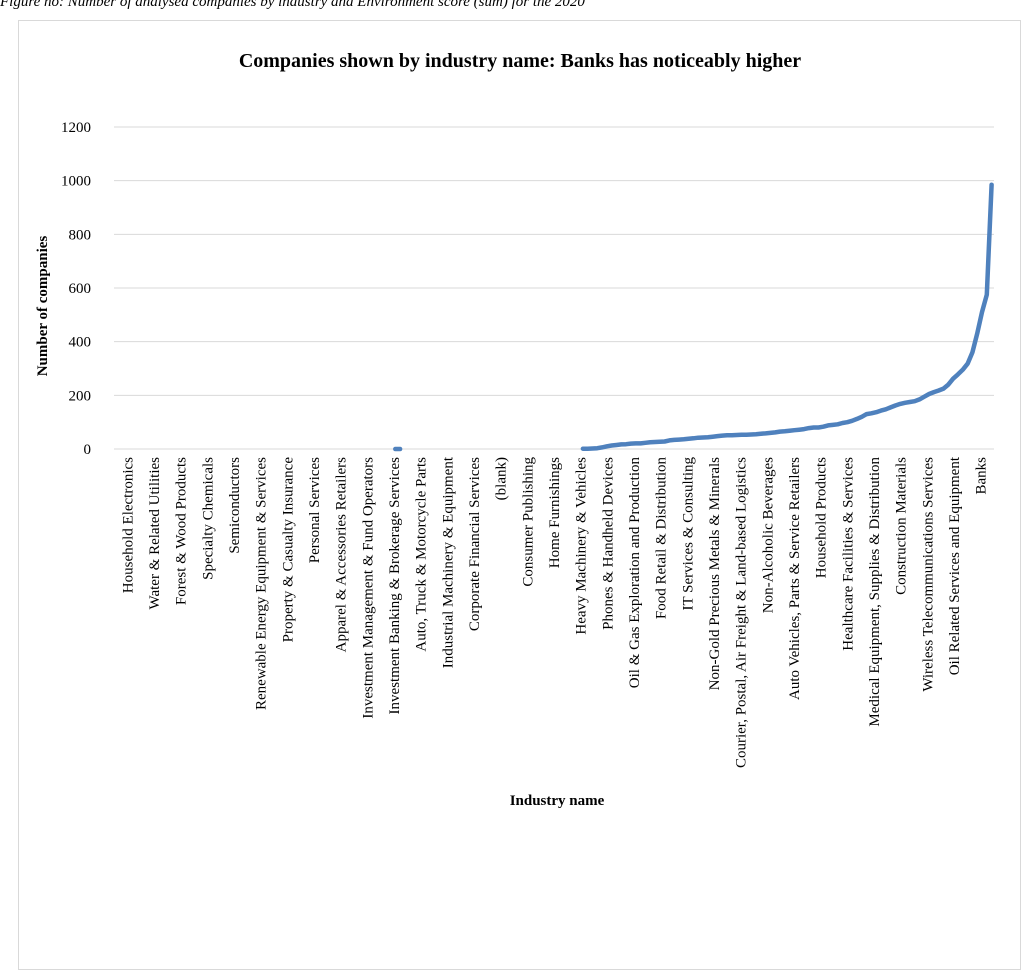 The image size is (1027, 974). I want to click on x-tick-label: Non-Gold Precious Metals & Minerals, so click(715, 573).